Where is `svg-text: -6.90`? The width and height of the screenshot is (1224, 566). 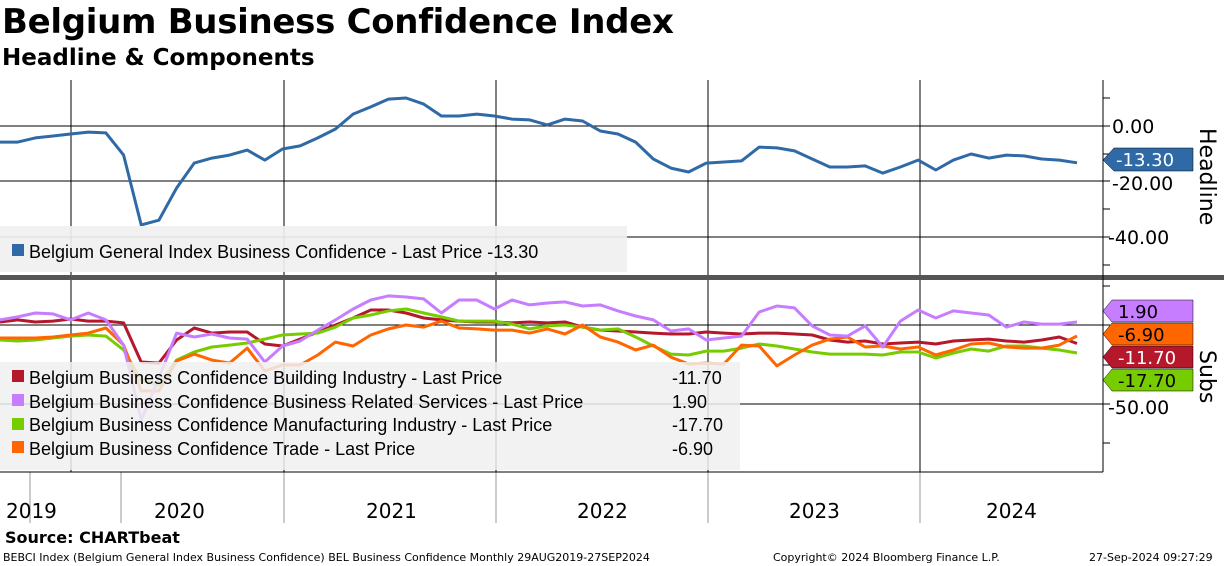
svg-text: -6.90 is located at coordinates (1141, 335).